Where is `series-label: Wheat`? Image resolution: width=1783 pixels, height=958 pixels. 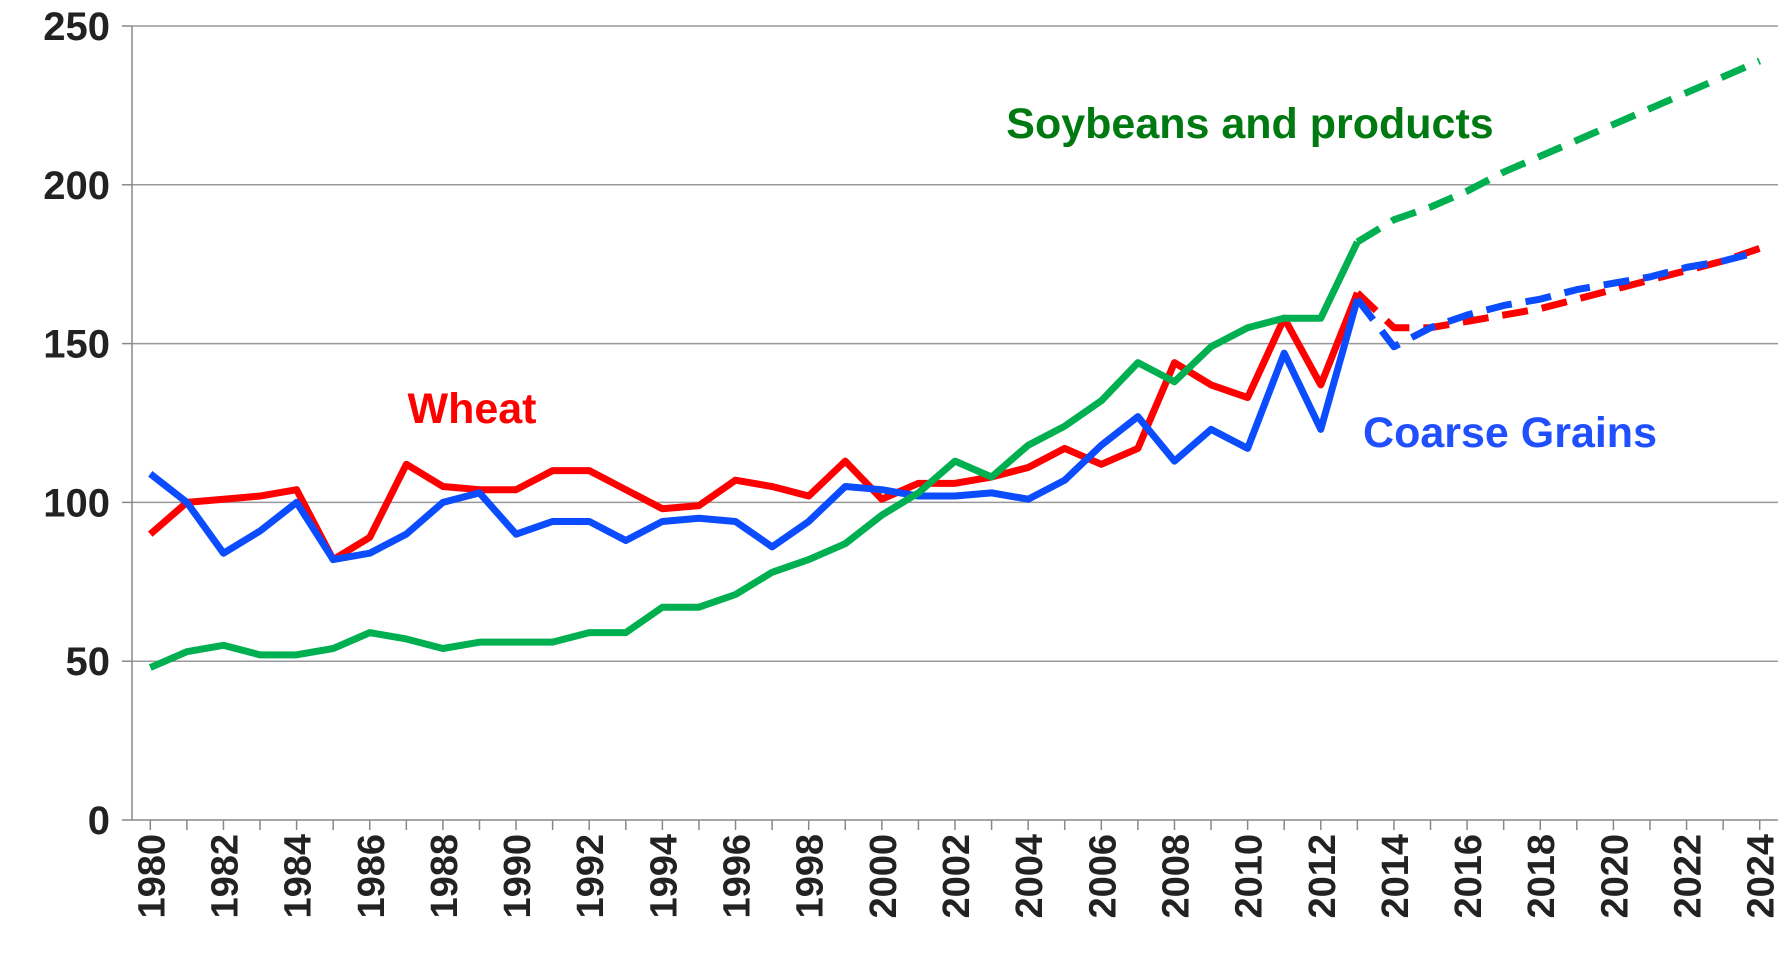 series-label: Wheat is located at coordinates (472, 409).